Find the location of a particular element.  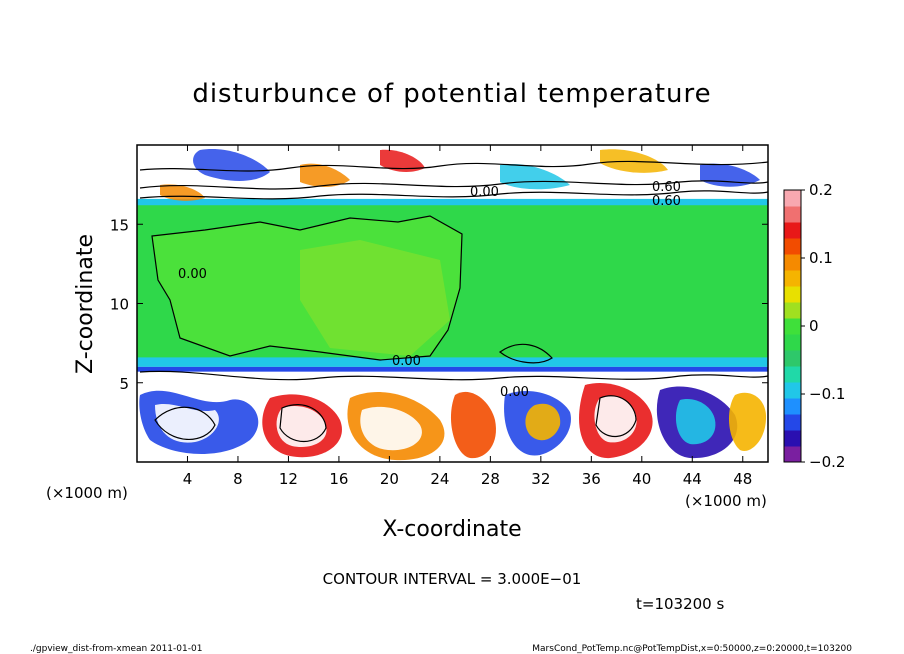

x-tick-label: 16 is located at coordinates (338, 479).